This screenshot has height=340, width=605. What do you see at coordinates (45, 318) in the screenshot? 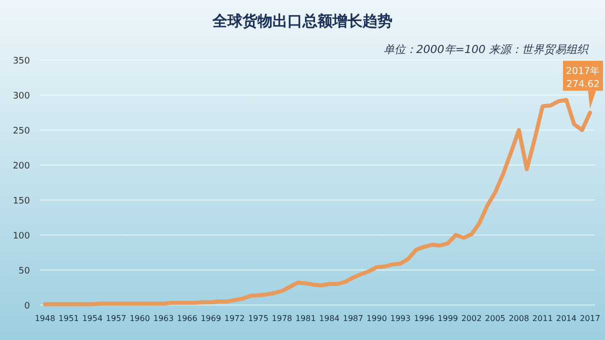
I see `x-tick-label: 1948` at bounding box center [45, 318].